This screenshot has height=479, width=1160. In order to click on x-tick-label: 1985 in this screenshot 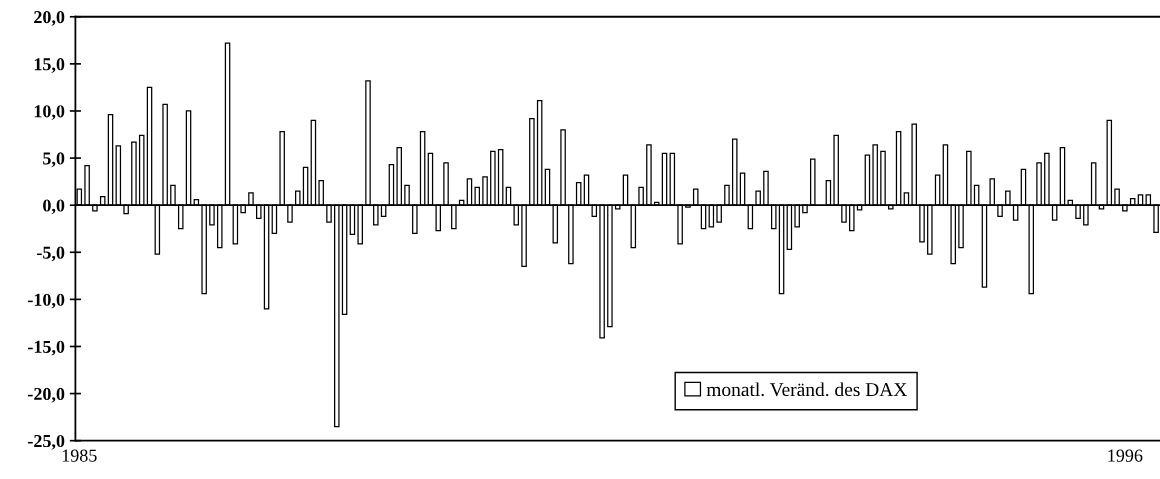, I will do `click(79, 455)`.